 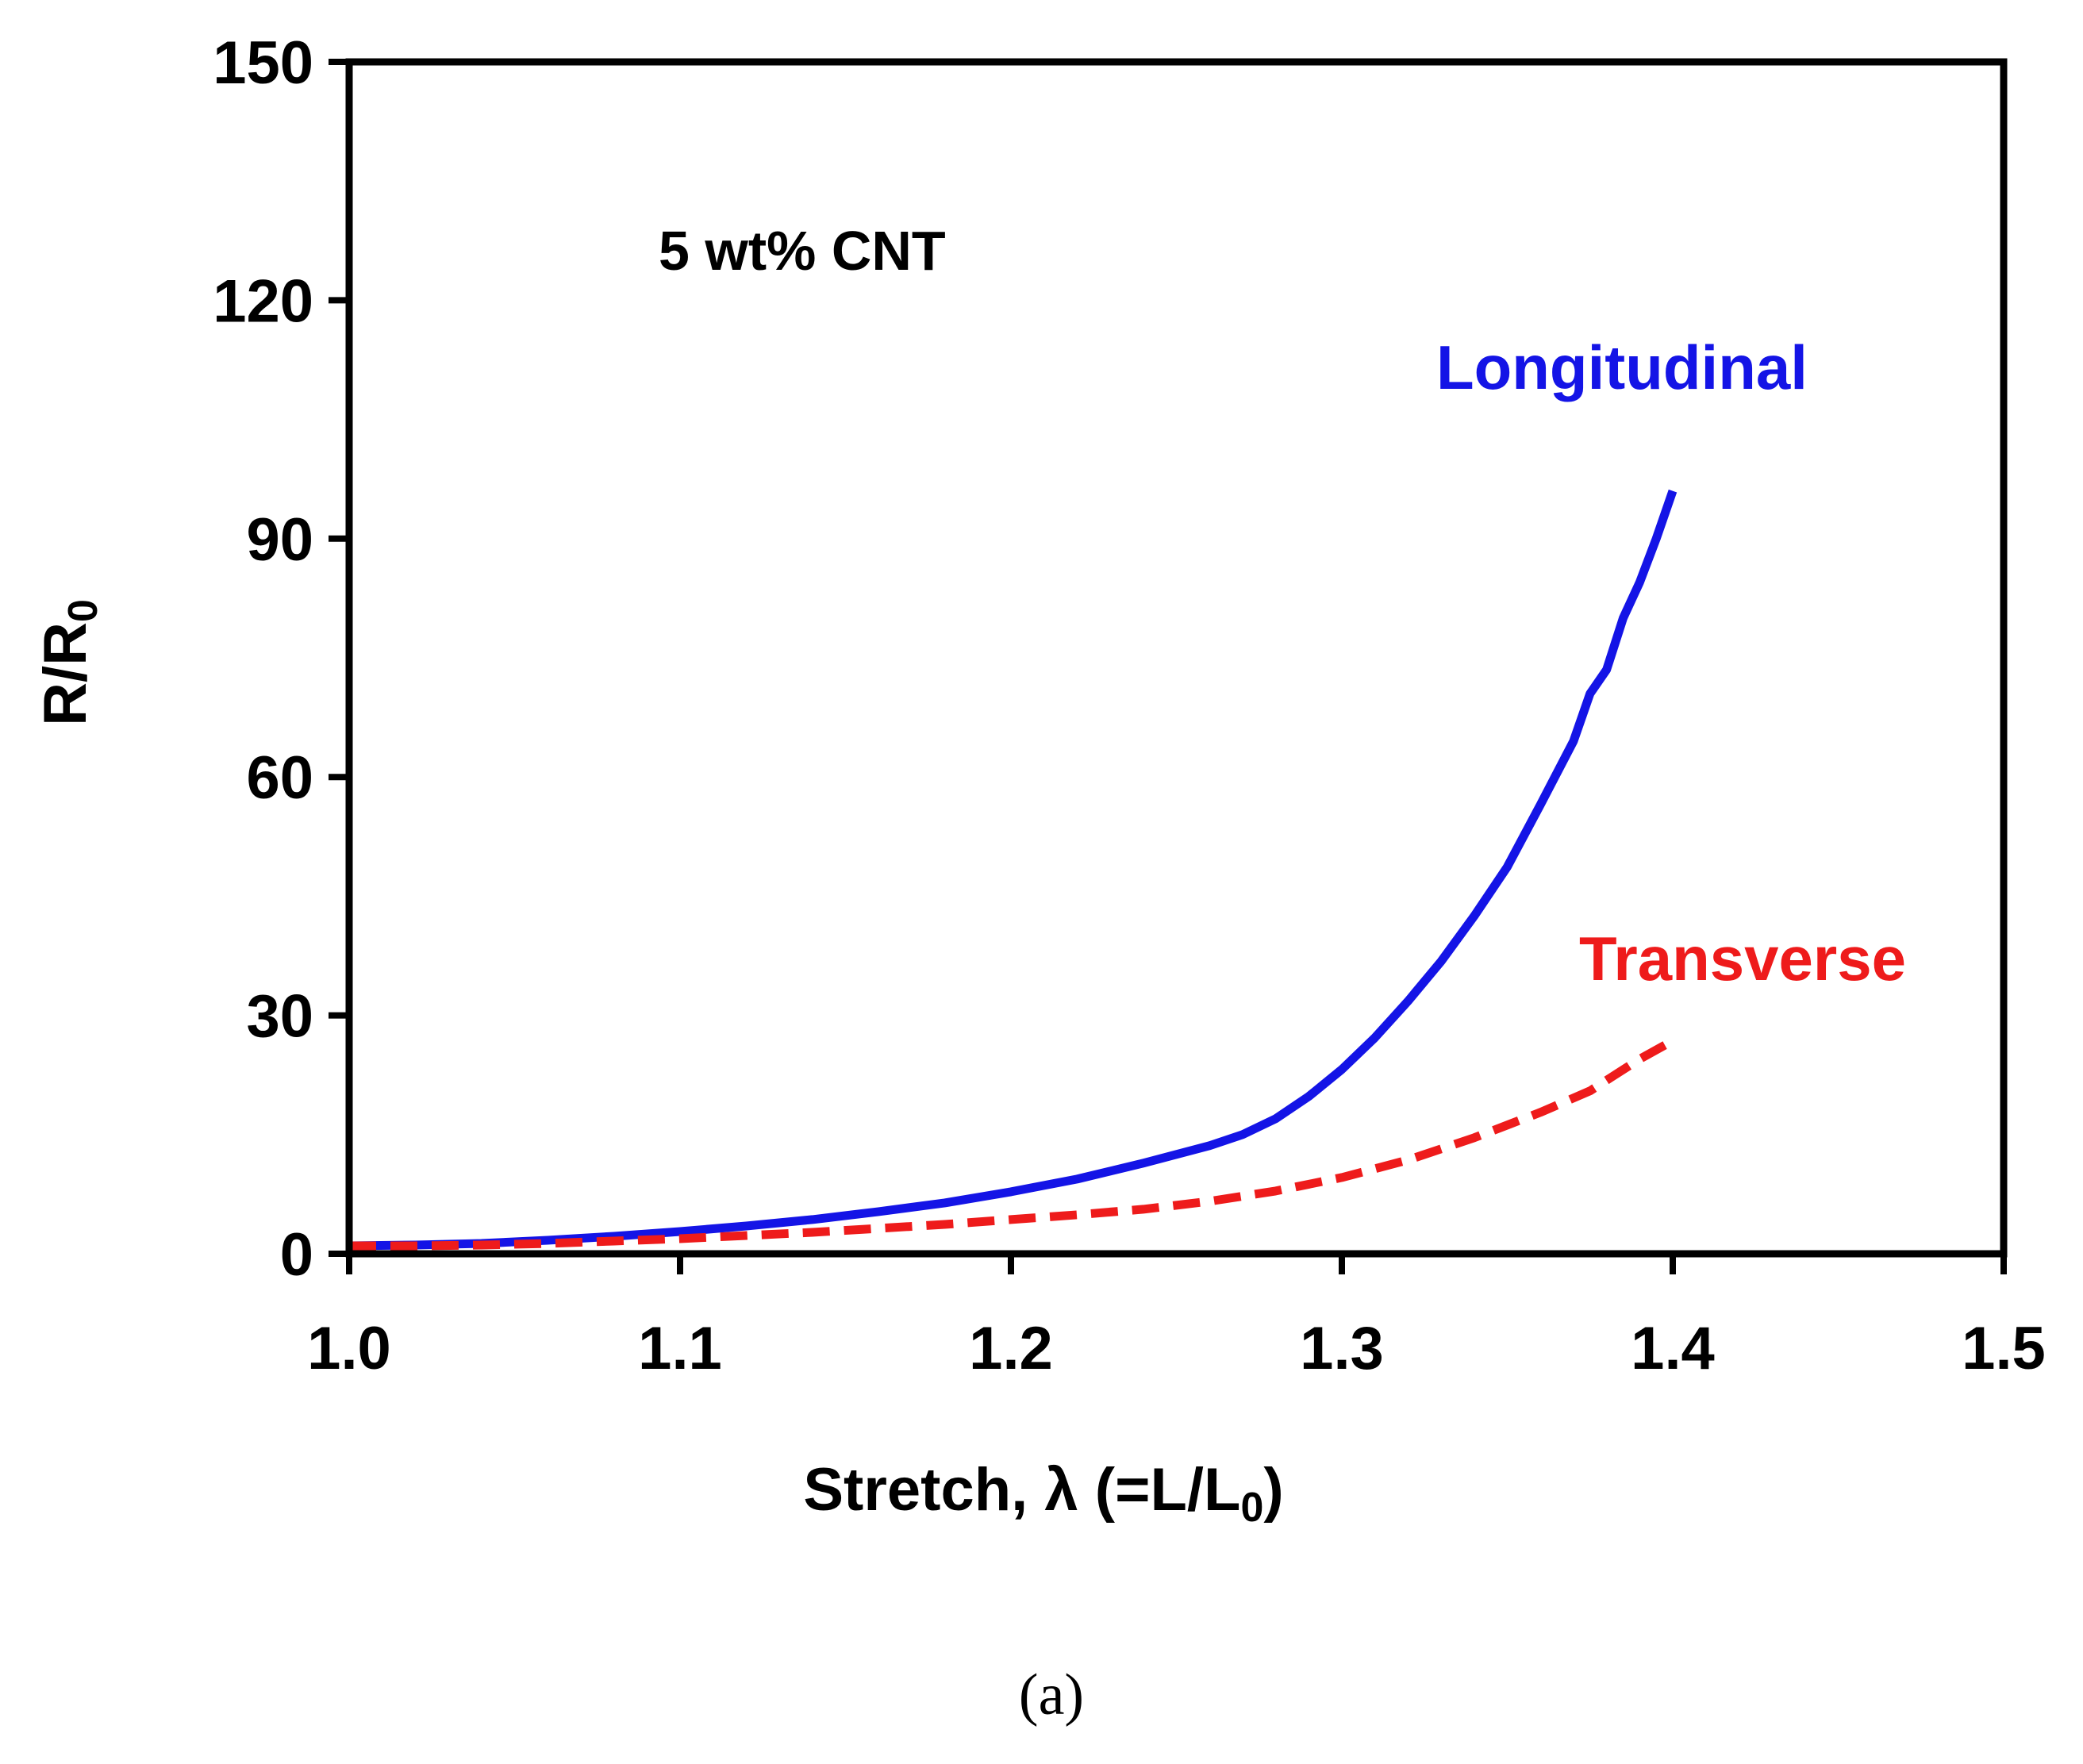 I want to click on x-axis-label-tail: ), so click(x=1273, y=1490).